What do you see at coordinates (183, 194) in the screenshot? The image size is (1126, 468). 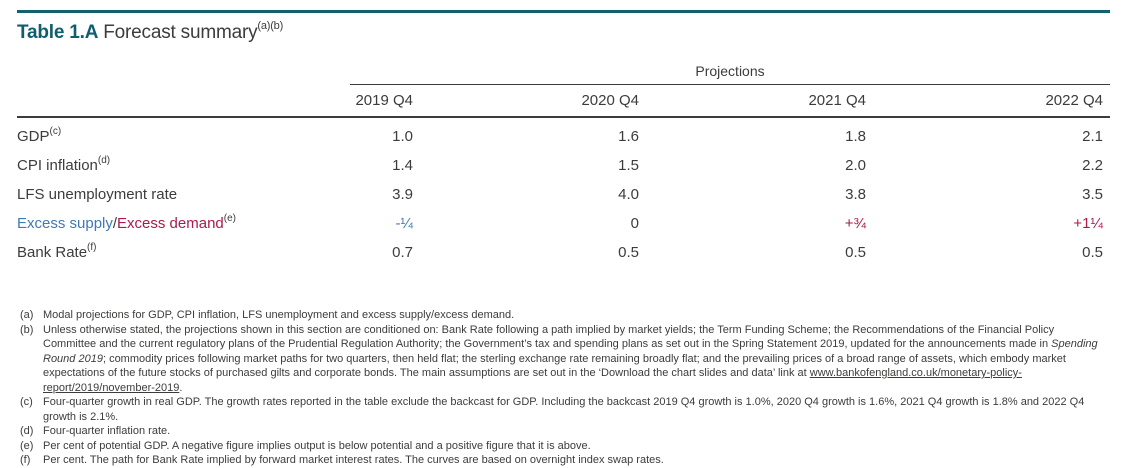 I see `row-label-lfs-unemployment: LFS unemployment rate` at bounding box center [183, 194].